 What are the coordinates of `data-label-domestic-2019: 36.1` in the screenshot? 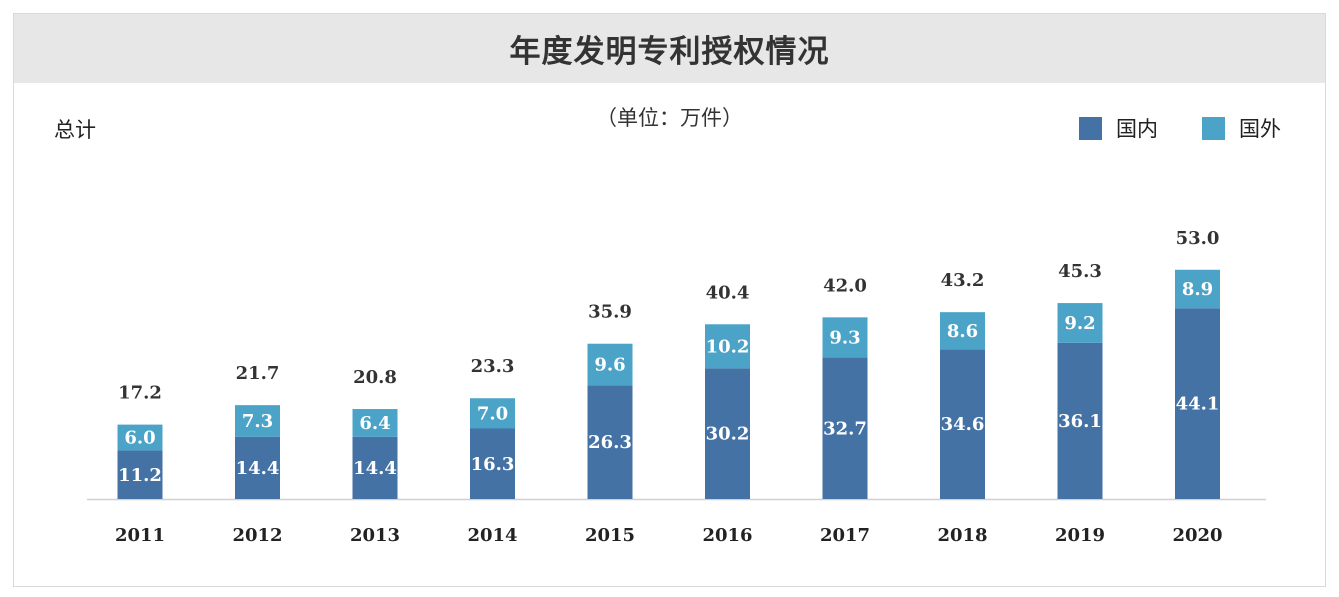 It's located at (1080, 421).